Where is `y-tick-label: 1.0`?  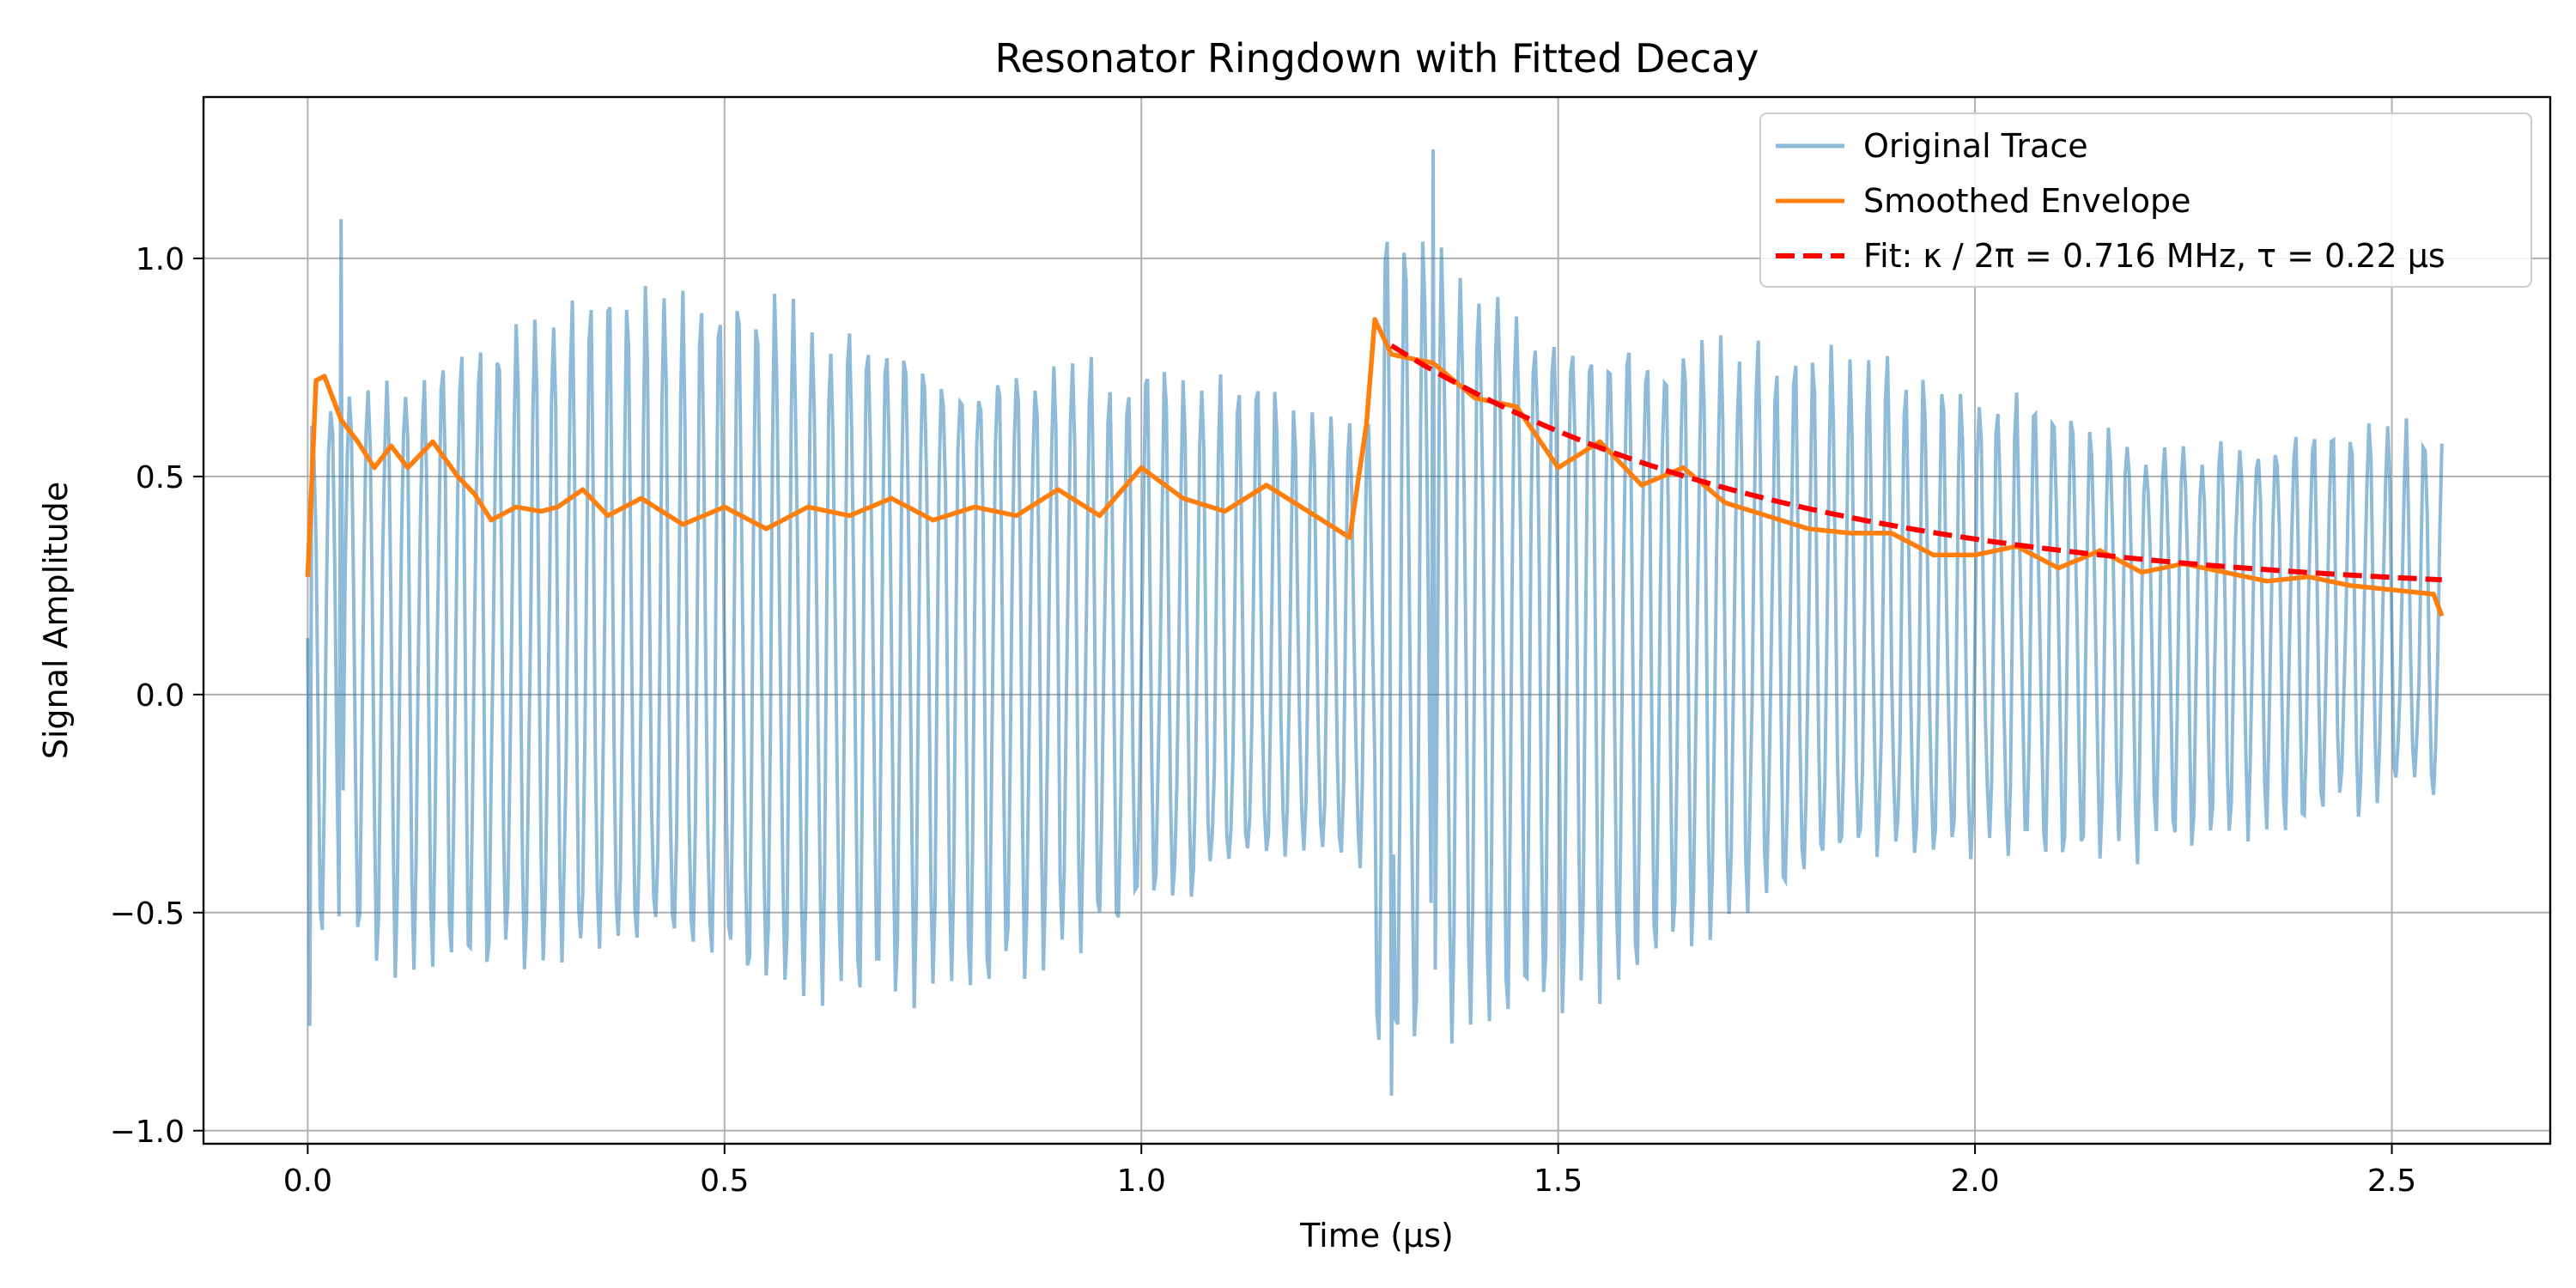 y-tick-label: 1.0 is located at coordinates (160, 259).